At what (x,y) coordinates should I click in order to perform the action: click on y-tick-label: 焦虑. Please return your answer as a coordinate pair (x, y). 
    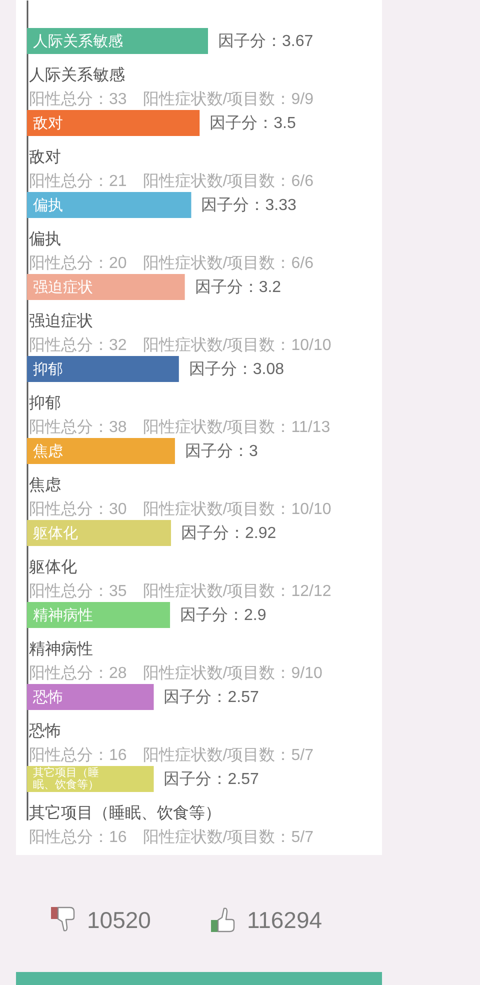
    Looking at the image, I should click on (45, 485).